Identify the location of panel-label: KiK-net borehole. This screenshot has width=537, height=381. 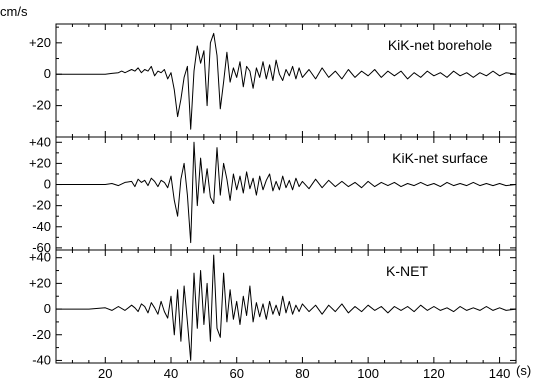
(440, 45).